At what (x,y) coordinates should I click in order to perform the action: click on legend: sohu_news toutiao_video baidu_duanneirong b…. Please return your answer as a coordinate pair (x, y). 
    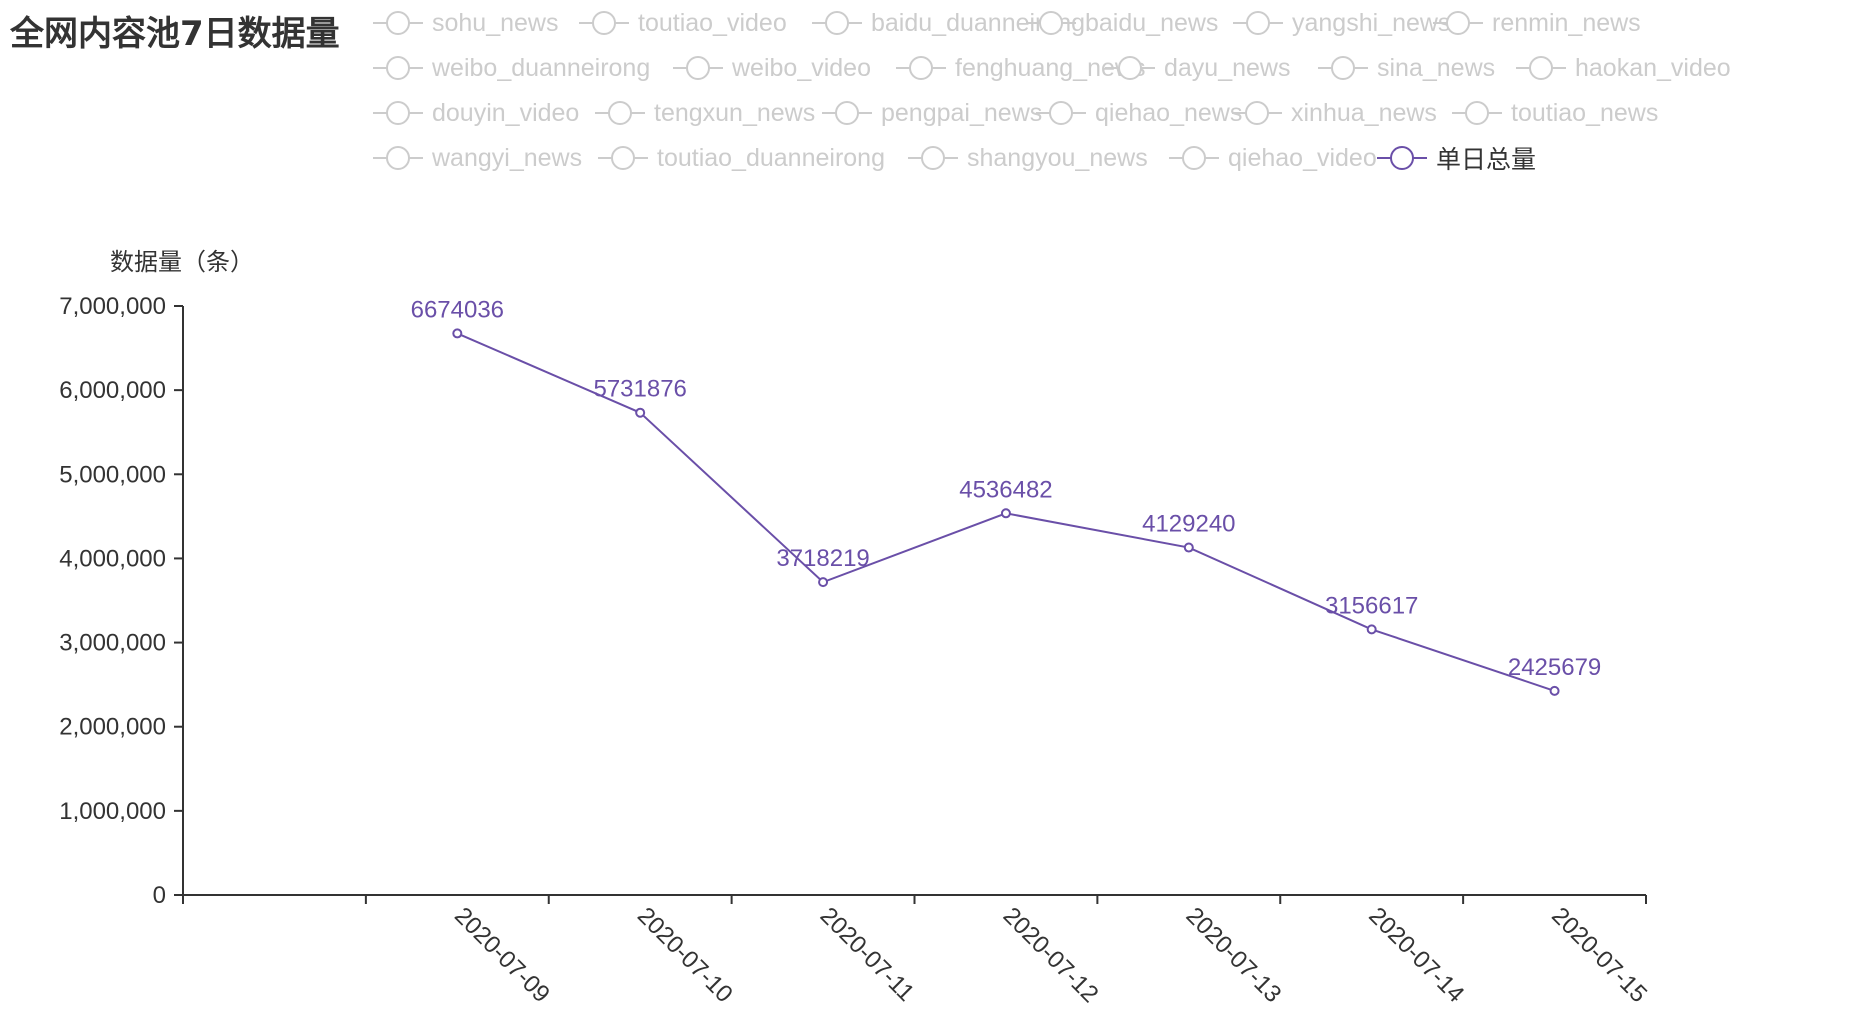
    Looking at the image, I should click on (1097, 90).